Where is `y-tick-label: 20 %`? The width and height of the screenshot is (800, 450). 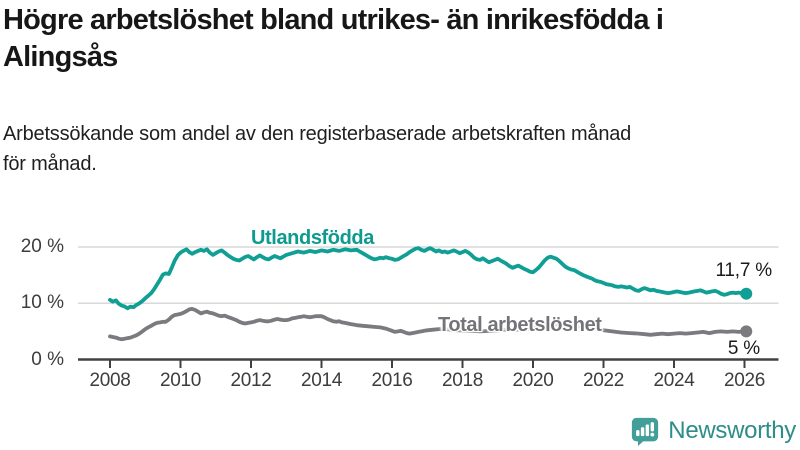
y-tick-label: 20 % is located at coordinates (42, 246).